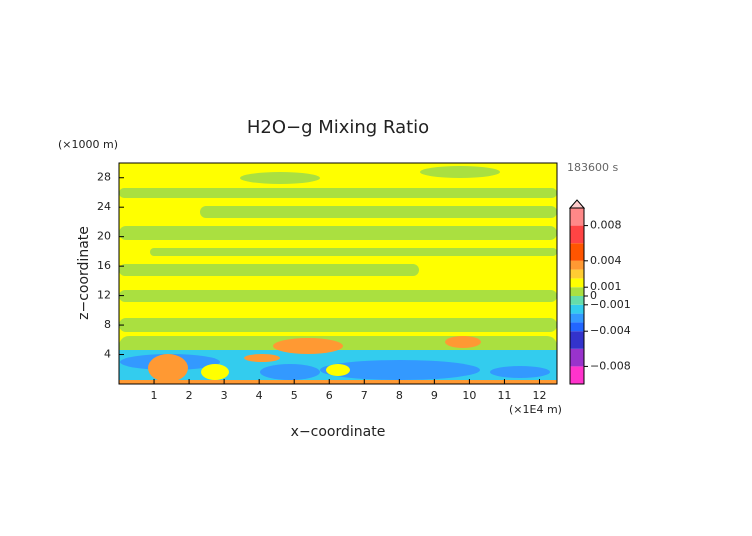 The image size is (752, 536). I want to click on y-axis-title: z−coordinate, so click(84, 273).